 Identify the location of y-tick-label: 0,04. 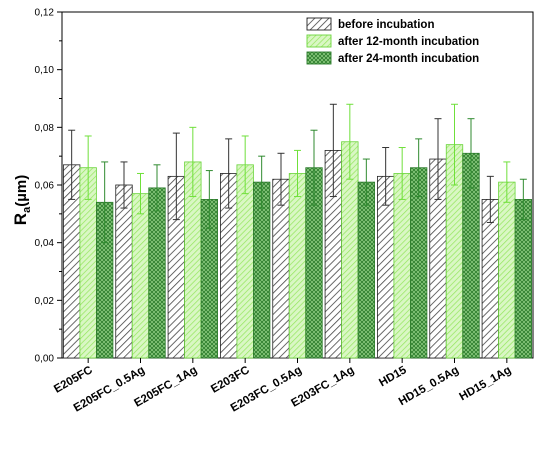
(45, 243).